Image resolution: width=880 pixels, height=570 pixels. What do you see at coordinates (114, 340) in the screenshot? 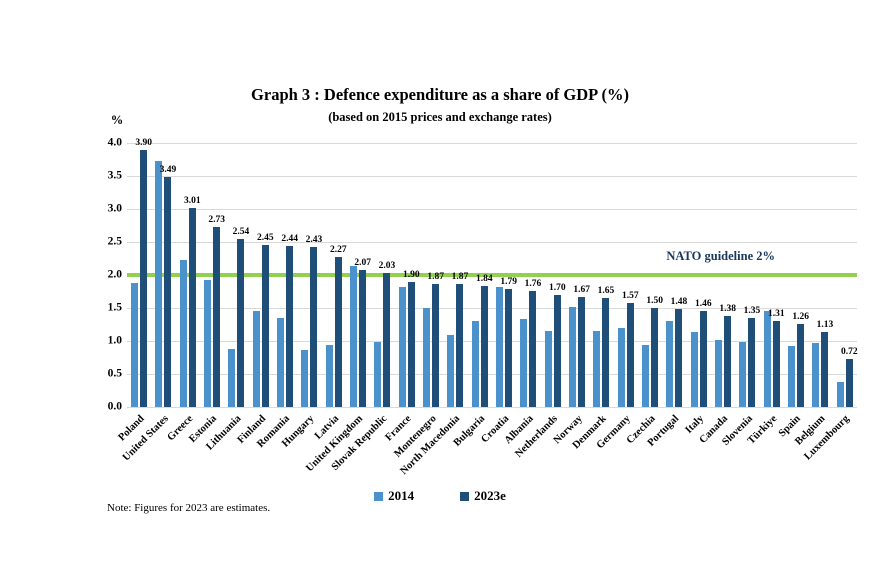
I see `y-tick-label: 1.0` at bounding box center [114, 340].